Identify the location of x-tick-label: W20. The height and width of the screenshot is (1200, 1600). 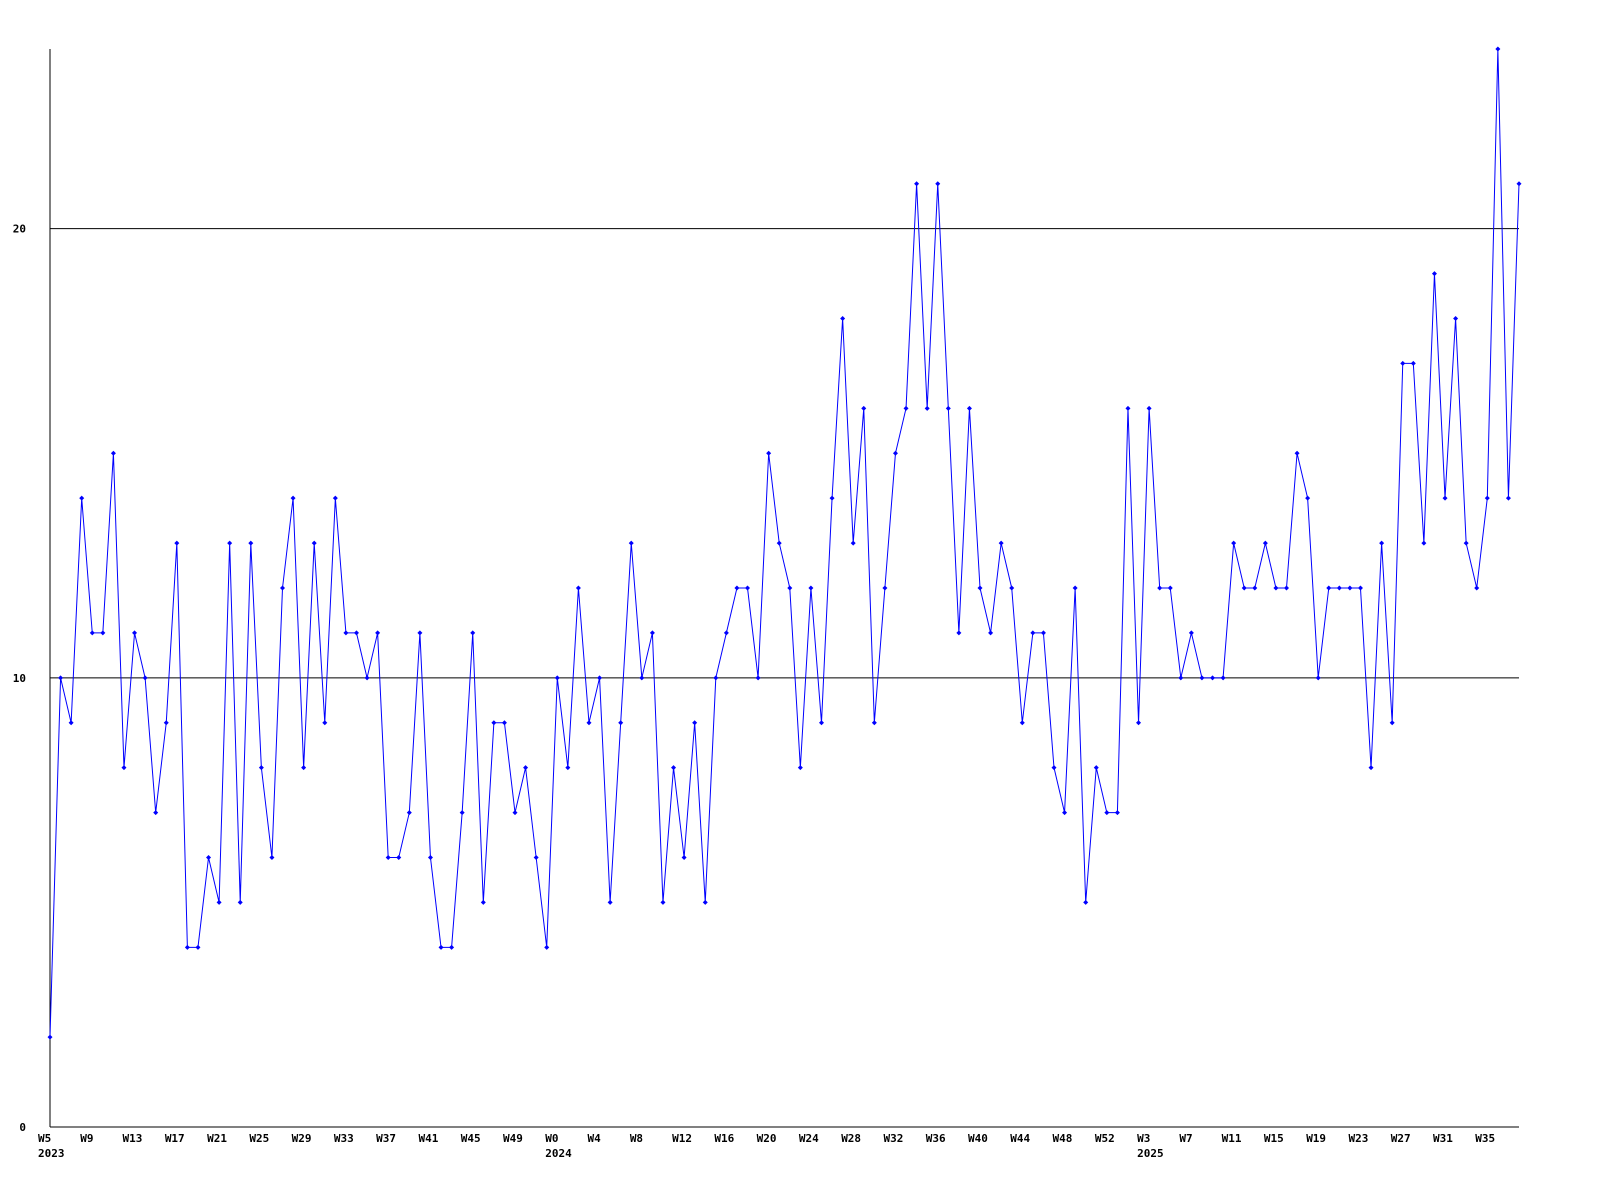
(767, 1138).